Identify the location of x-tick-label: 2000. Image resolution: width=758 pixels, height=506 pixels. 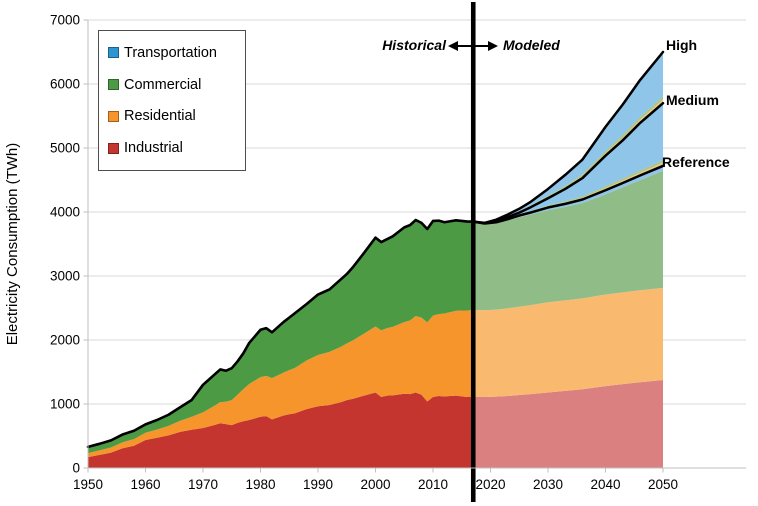
(375, 484).